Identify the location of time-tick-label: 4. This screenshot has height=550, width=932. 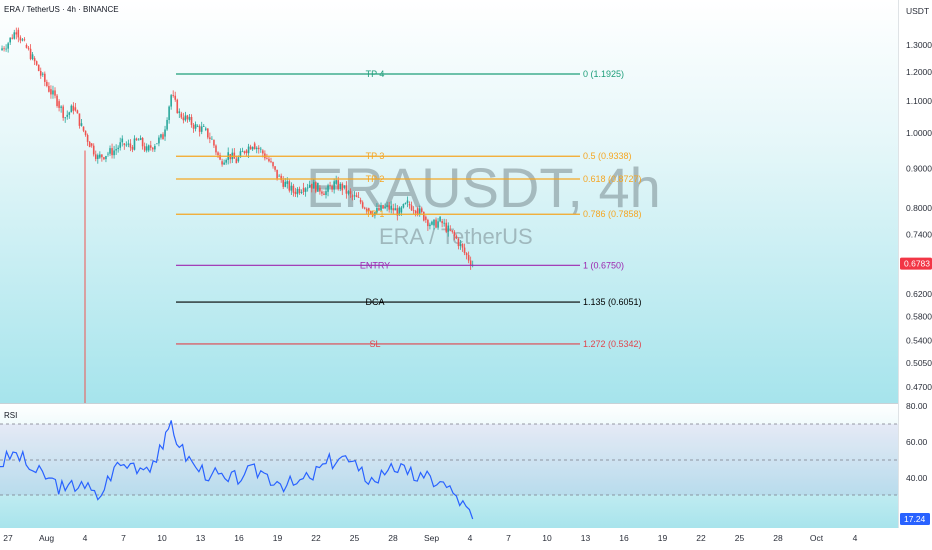
(855, 538).